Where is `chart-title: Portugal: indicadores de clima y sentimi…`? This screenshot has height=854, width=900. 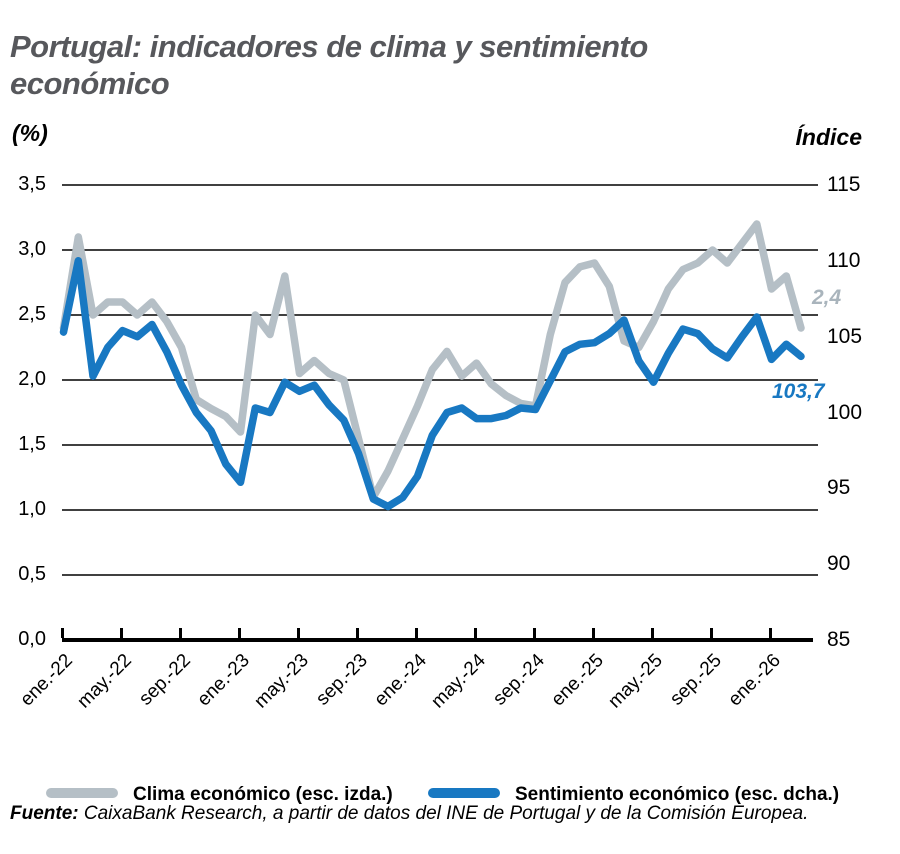
chart-title: Portugal: indicadores de clima y sentimi… is located at coordinates (329, 65).